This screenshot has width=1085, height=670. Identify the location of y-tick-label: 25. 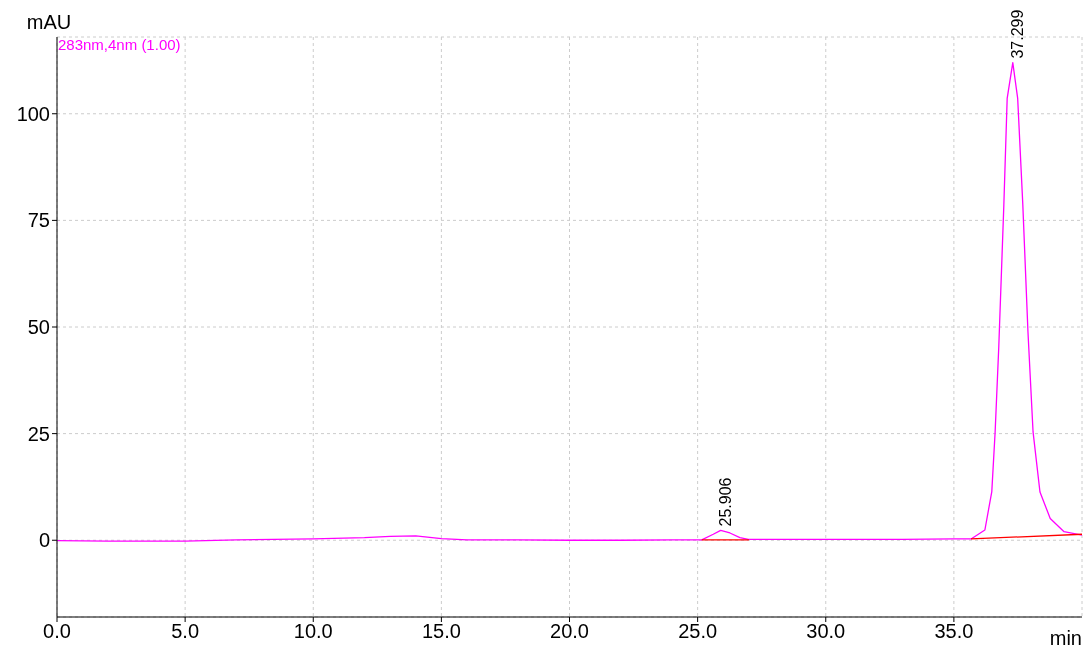
(38, 433).